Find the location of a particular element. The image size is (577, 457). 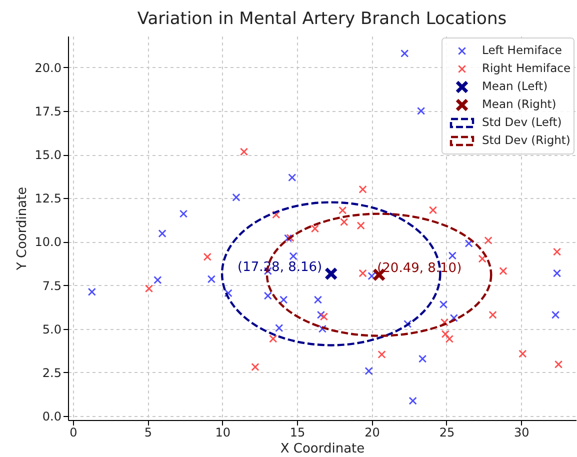

legend-label: Mean (Left) is located at coordinates (515, 86).